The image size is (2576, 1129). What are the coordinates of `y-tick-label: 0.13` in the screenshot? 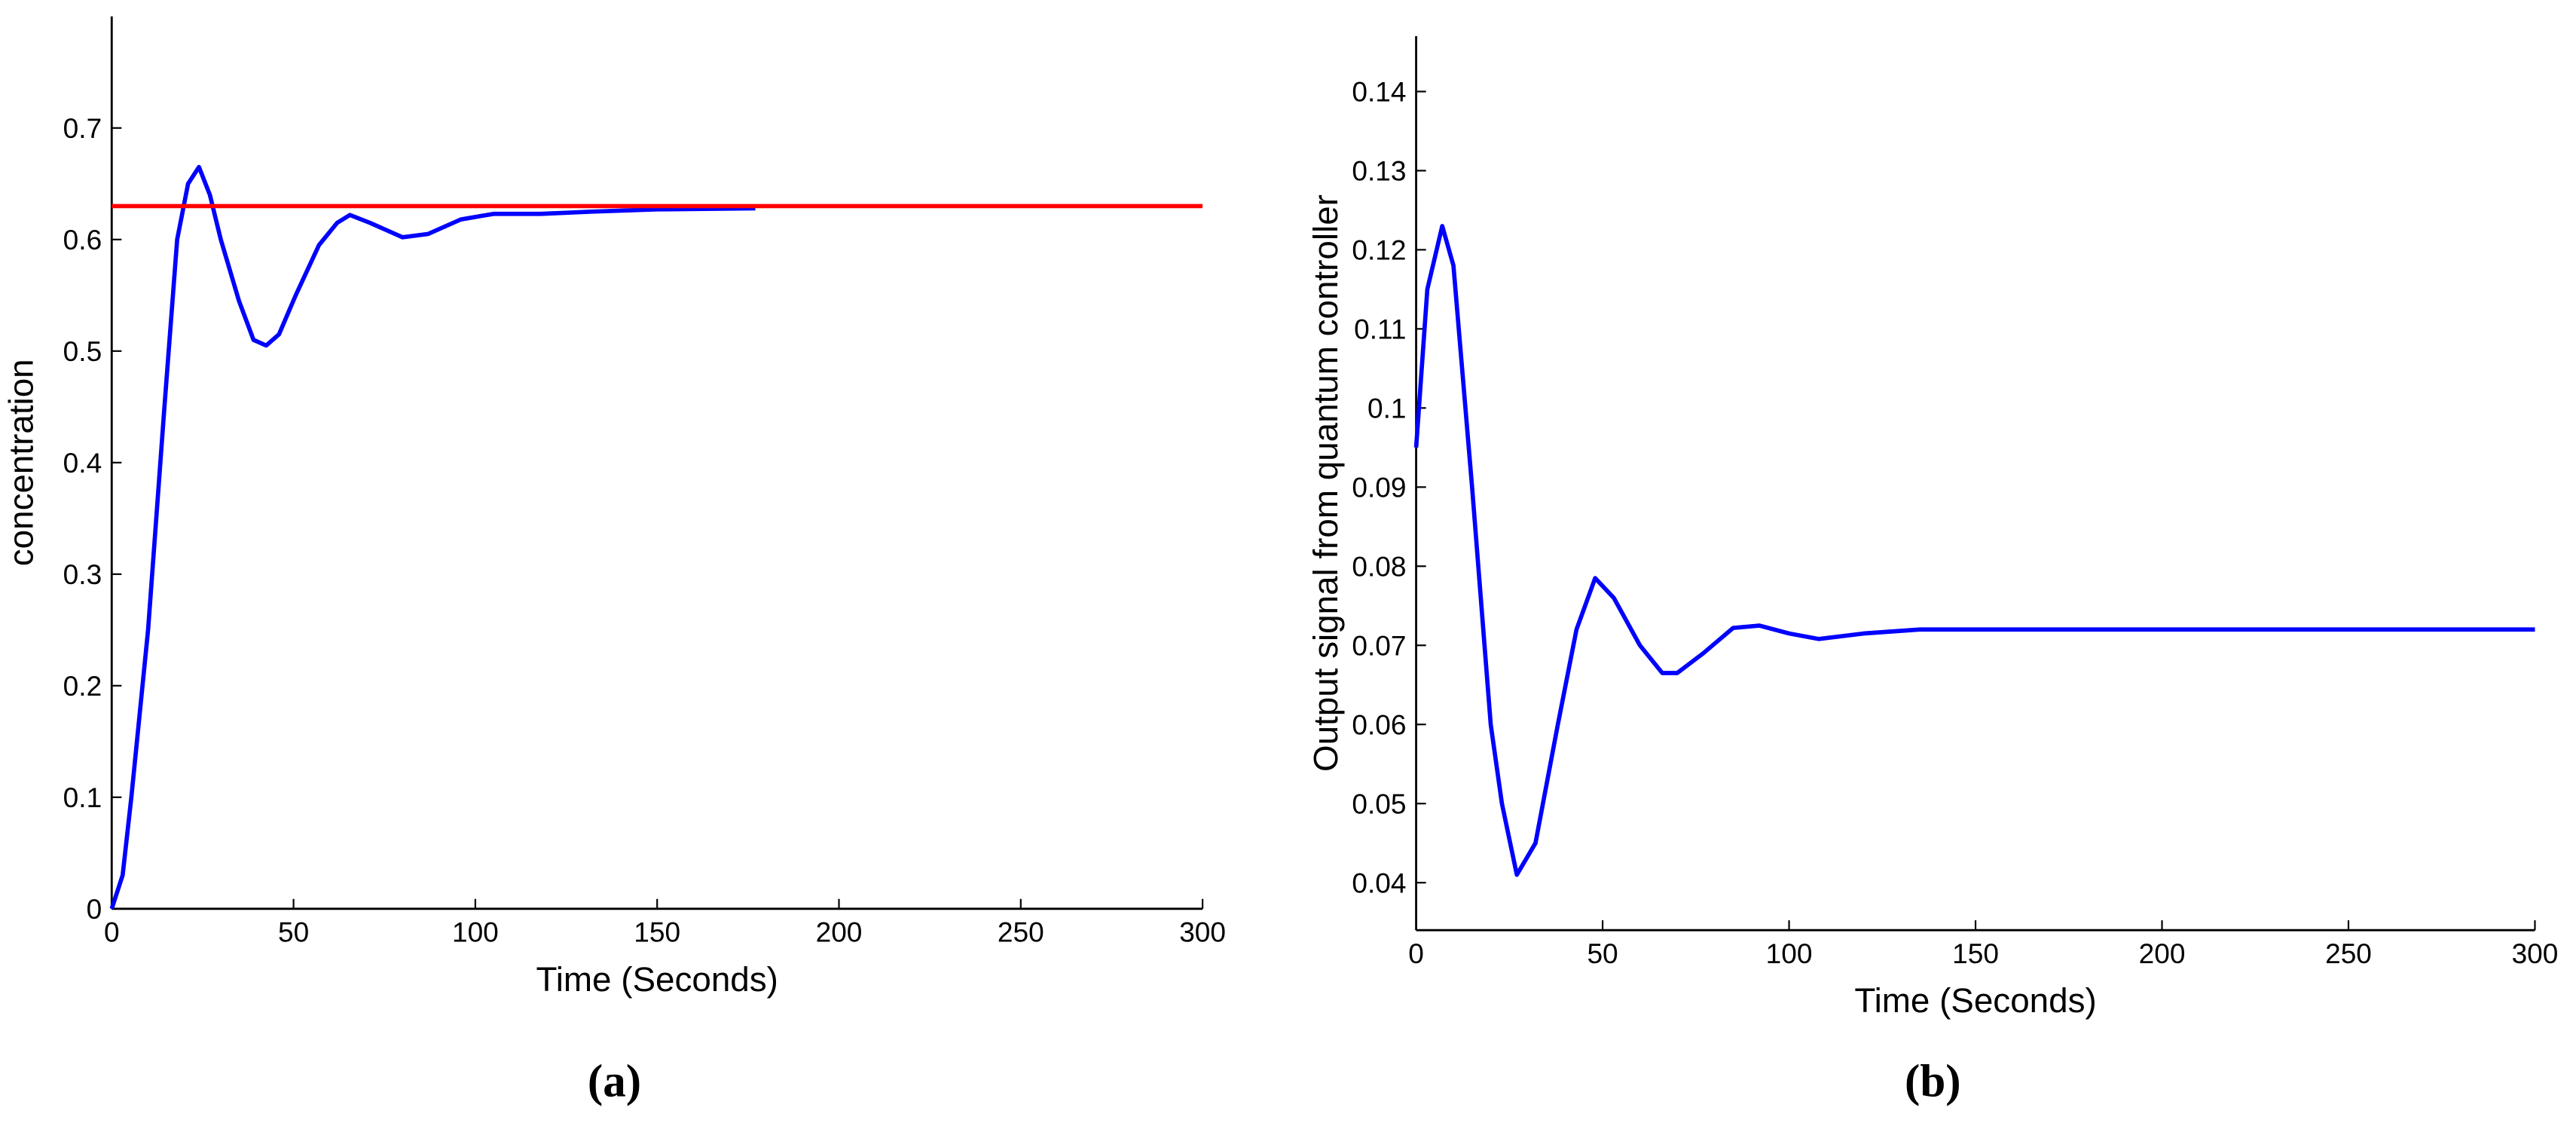 It's located at (1379, 171).